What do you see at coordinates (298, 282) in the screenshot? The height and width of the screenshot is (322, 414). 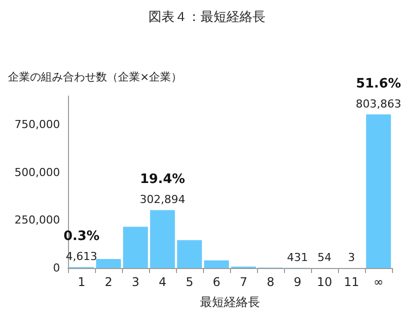 I see `x-tick-label: 9` at bounding box center [298, 282].